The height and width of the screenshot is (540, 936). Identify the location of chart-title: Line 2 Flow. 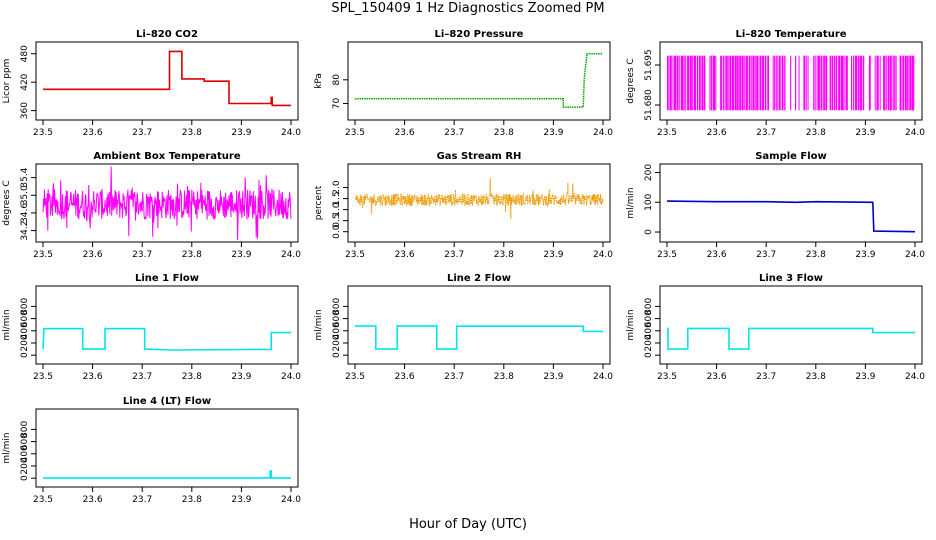
(479, 278).